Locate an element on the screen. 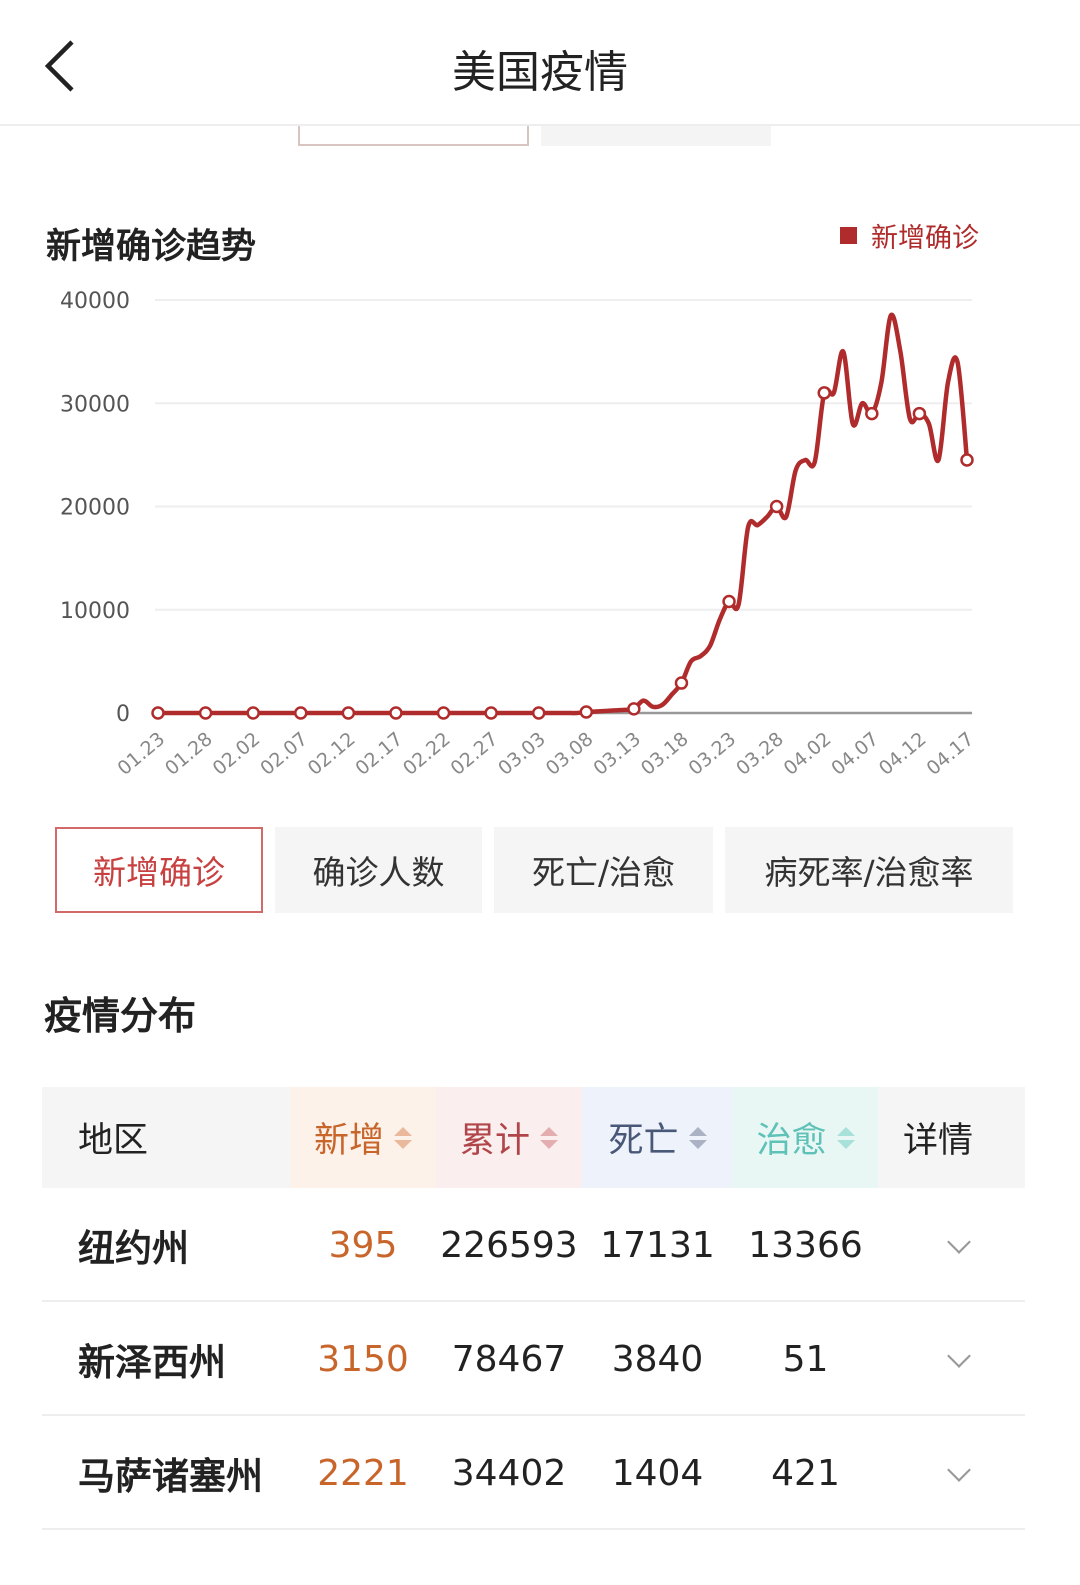  back-arrow-icon is located at coordinates (60, 66).